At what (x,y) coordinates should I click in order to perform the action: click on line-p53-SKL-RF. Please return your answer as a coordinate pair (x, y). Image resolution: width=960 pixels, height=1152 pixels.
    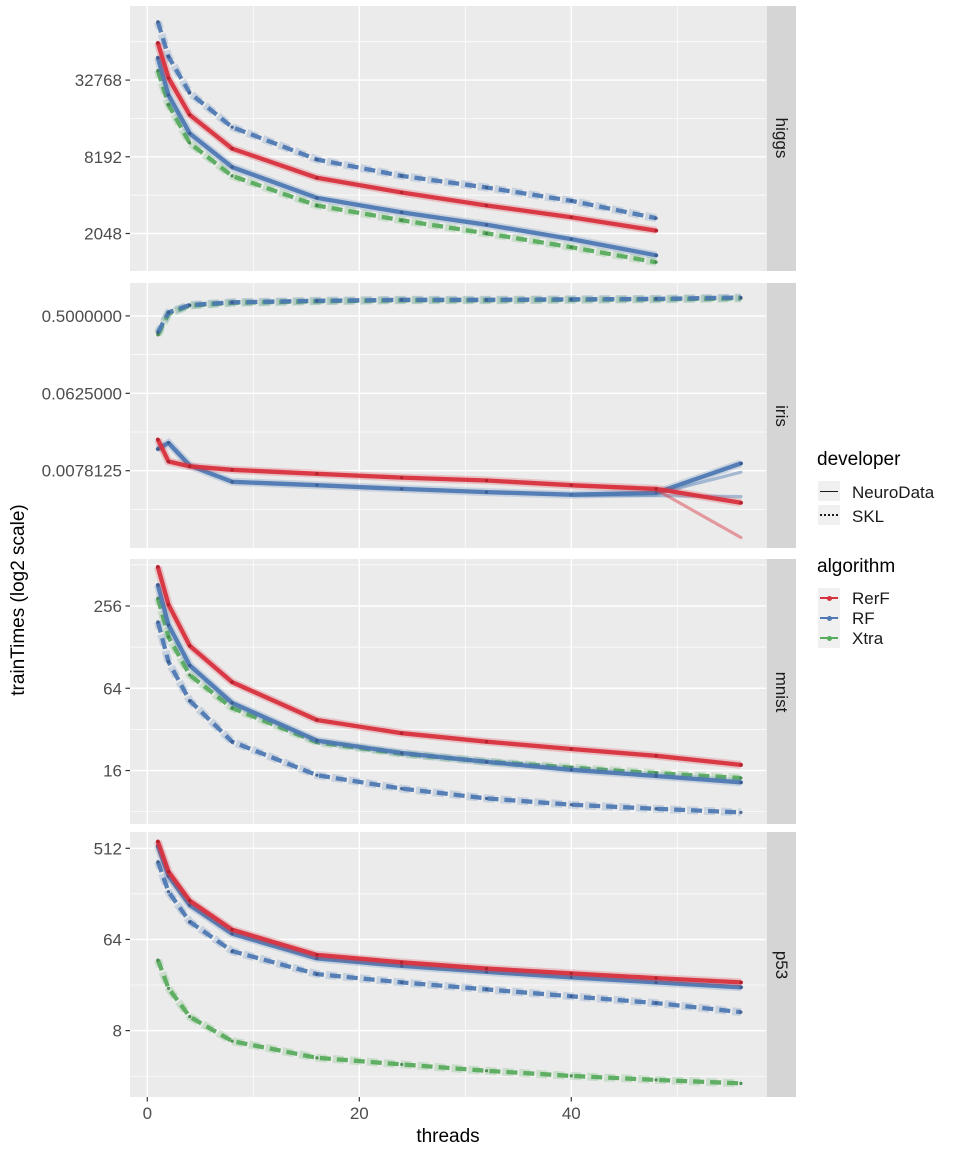
    Looking at the image, I should click on (448, 938).